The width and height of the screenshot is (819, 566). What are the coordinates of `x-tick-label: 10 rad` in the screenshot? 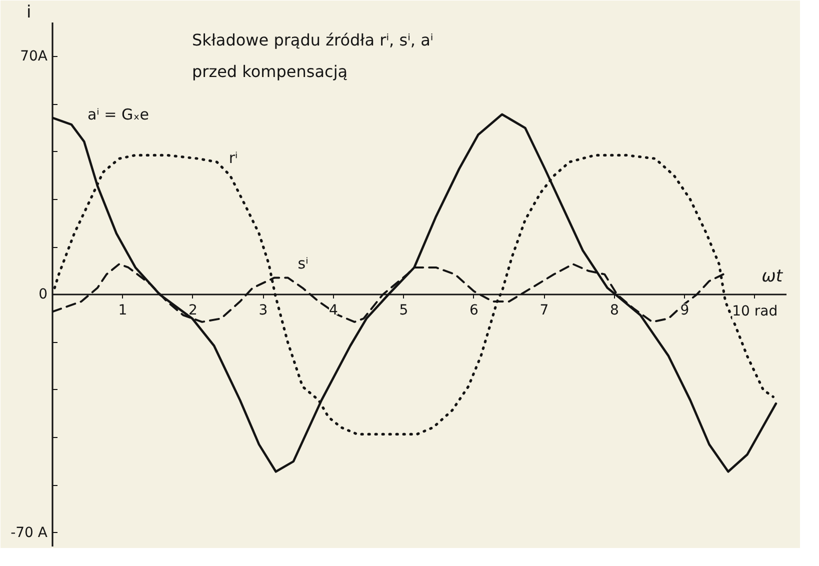 It's located at (755, 312).